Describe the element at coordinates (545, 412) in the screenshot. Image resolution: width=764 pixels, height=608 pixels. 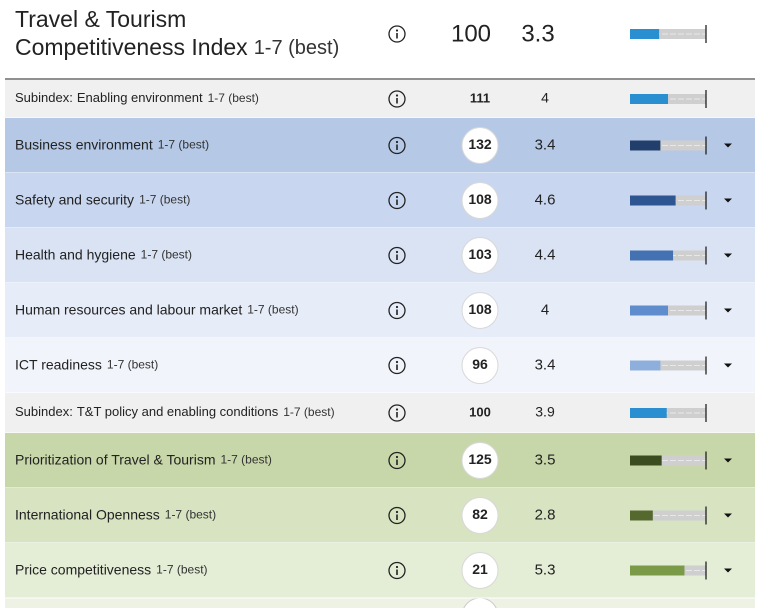
I see `subindex-score: 3.9` at that location.